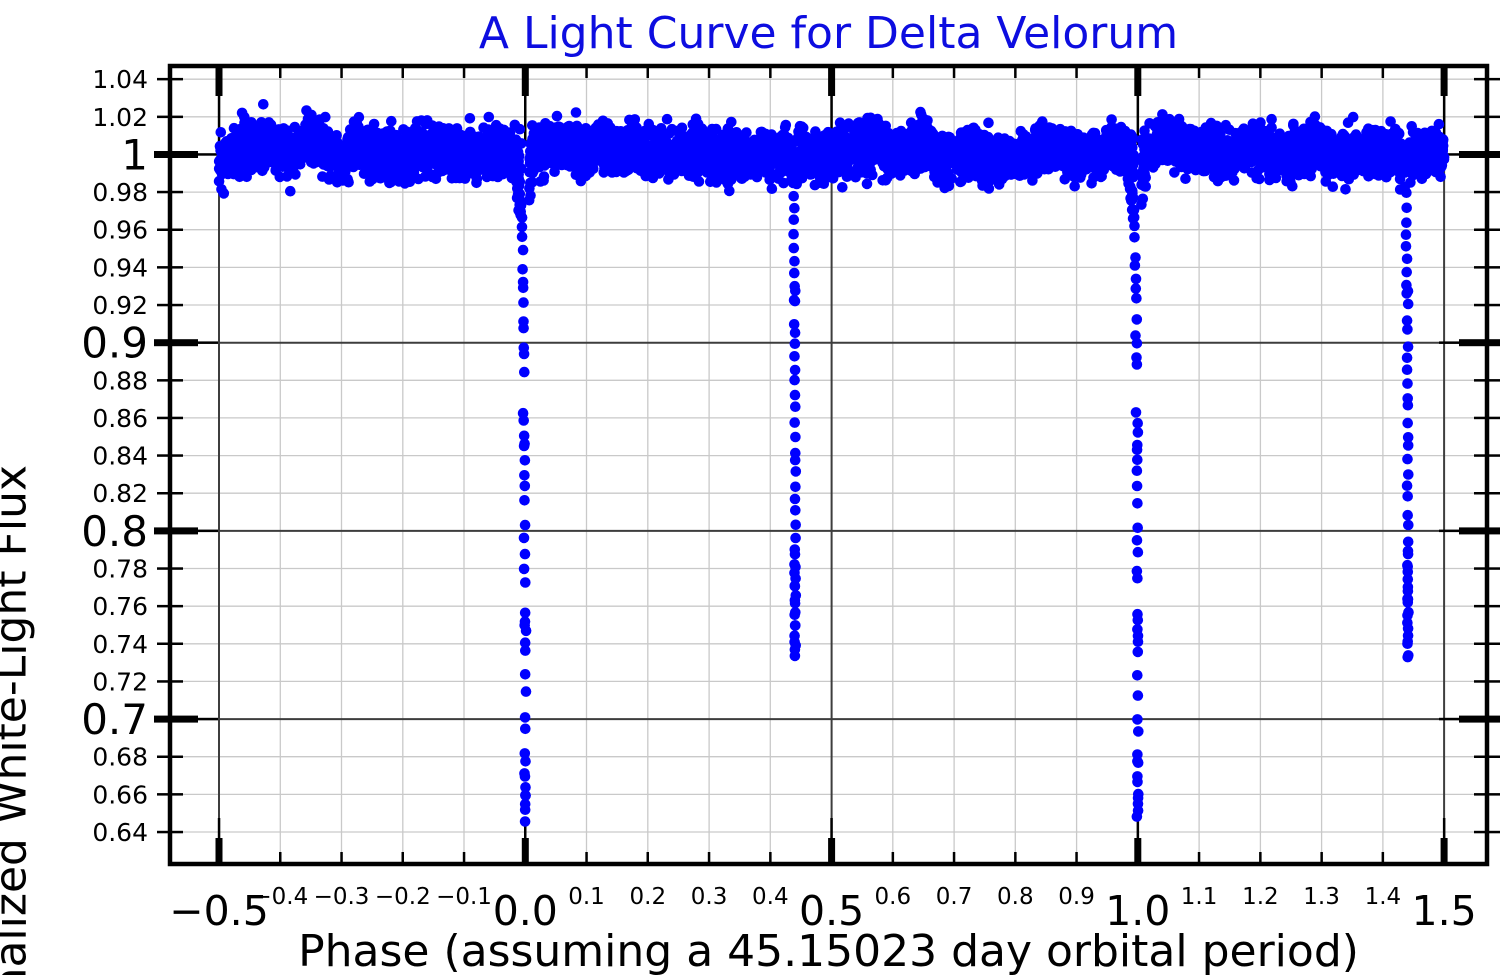 This screenshot has height=975, width=1500. What do you see at coordinates (1199, 897) in the screenshot?
I see `svg-text: 1.1` at bounding box center [1199, 897].